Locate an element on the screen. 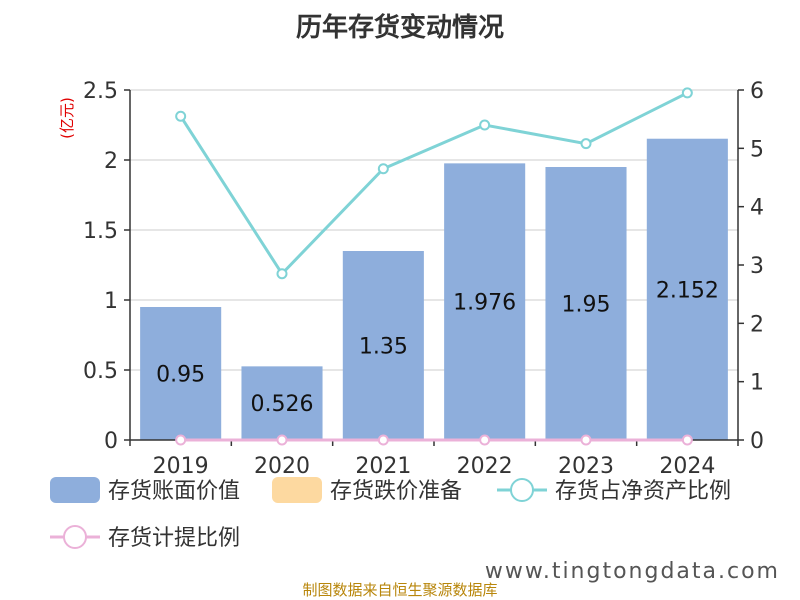  legend-label: 存货占净资产比例 is located at coordinates (643, 491).